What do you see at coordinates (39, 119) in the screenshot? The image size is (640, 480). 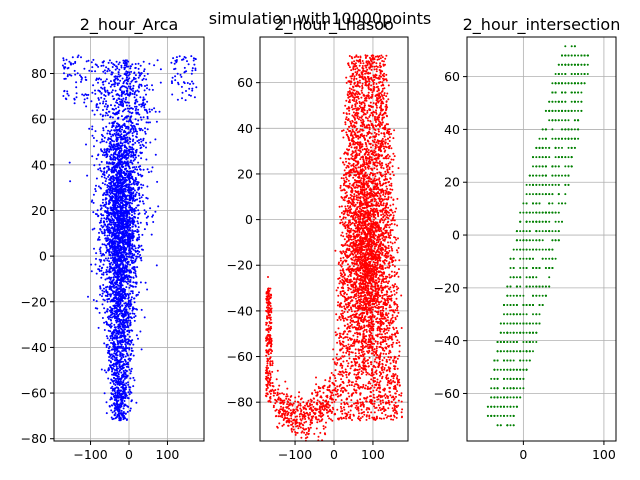 I see `y-tick-label: 60` at bounding box center [39, 119].